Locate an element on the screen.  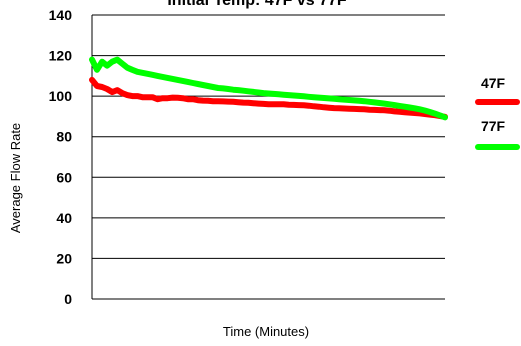
legend-label-47f: 47F is located at coordinates (493, 83).